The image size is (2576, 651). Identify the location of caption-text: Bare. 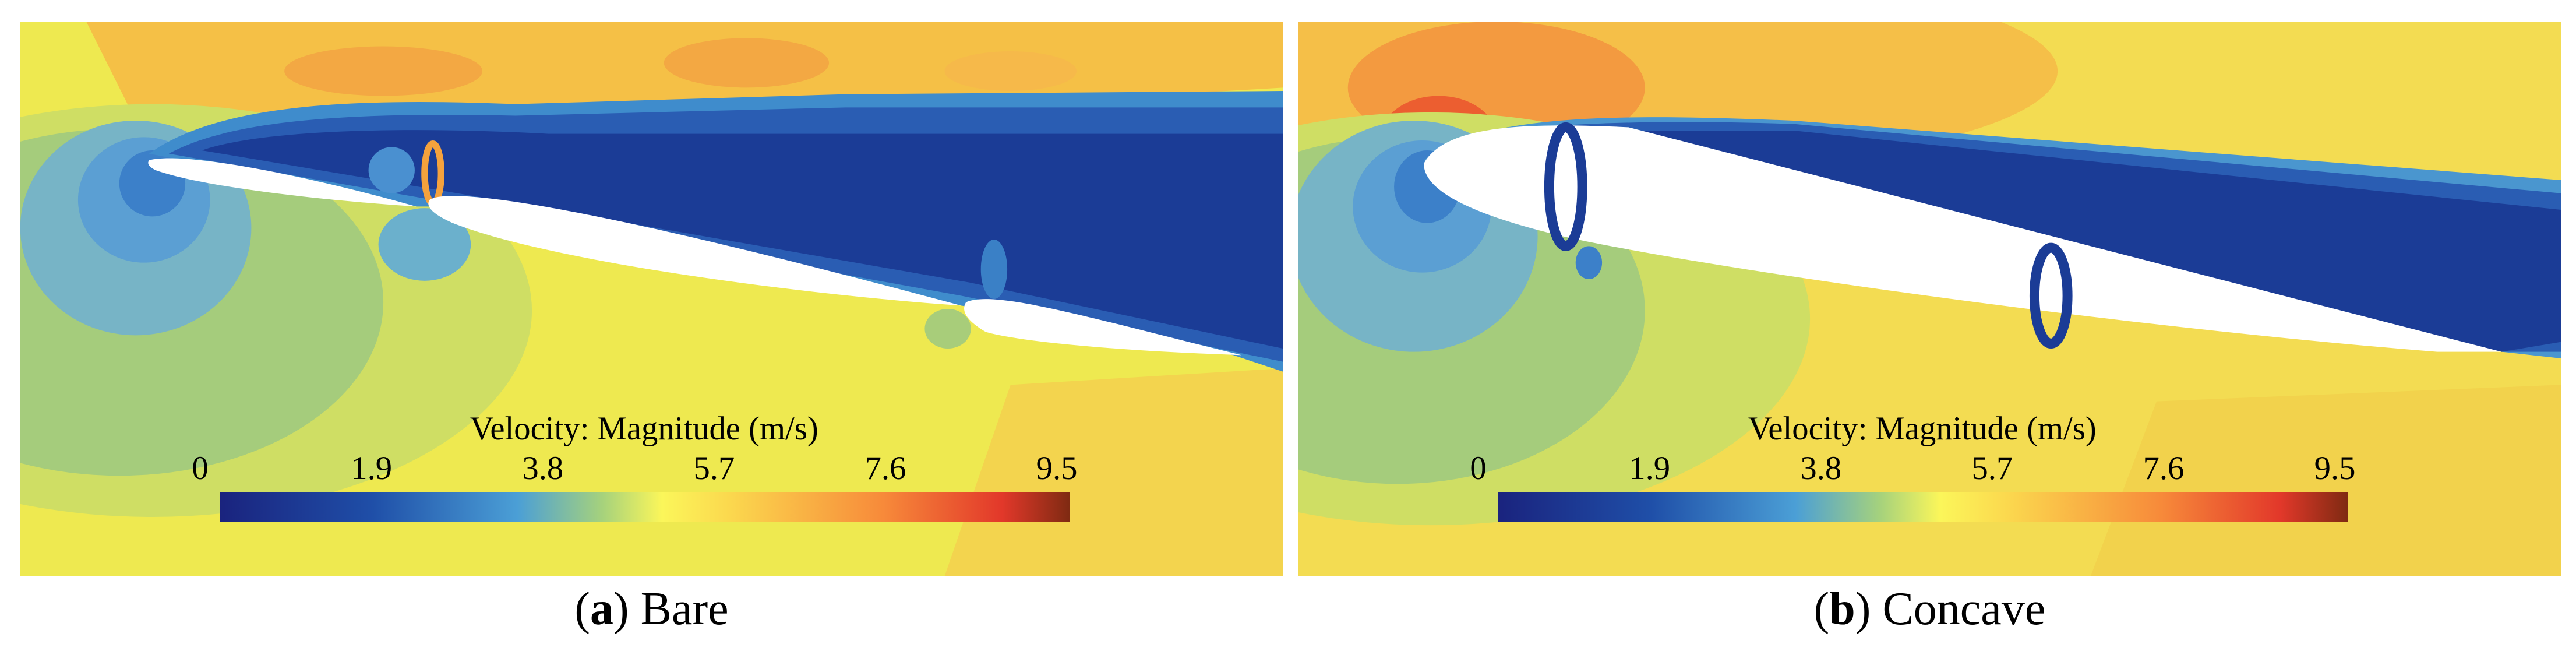
(684, 609).